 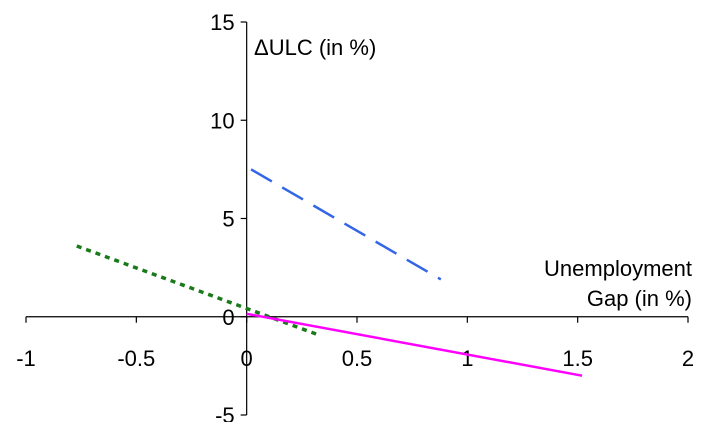 I want to click on y-tick-label: 0, so click(x=228, y=317).